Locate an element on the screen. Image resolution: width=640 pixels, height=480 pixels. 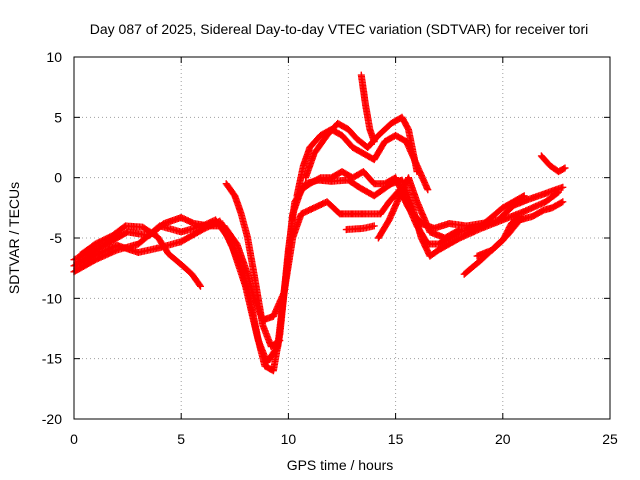
y-tick-label: -5 is located at coordinates (56, 238).